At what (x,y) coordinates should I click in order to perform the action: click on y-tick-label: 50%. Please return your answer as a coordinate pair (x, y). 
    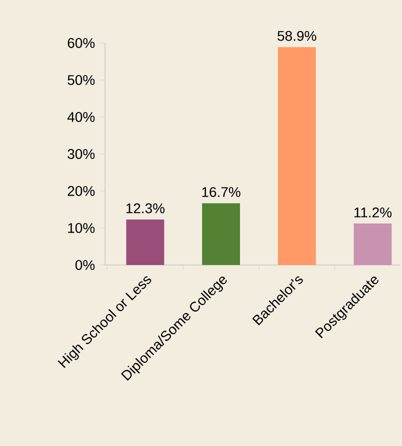
    Looking at the image, I should click on (81, 80).